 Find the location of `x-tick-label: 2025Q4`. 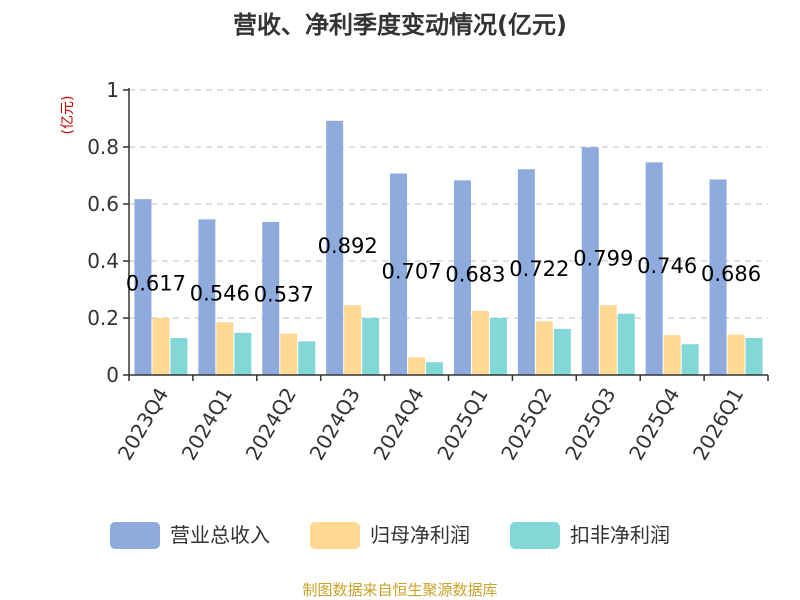

x-tick-label: 2025Q4 is located at coordinates (654, 424).